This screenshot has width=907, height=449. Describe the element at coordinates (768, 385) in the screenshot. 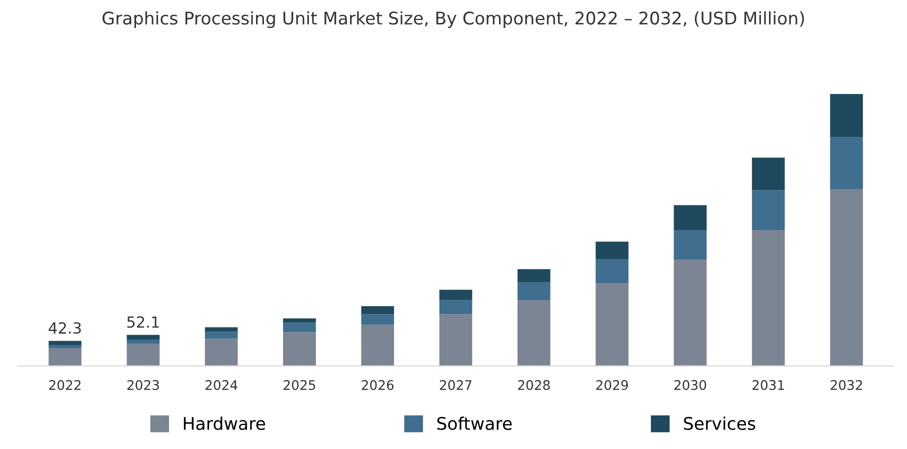

I see `x-tick-label: 2031` at that location.